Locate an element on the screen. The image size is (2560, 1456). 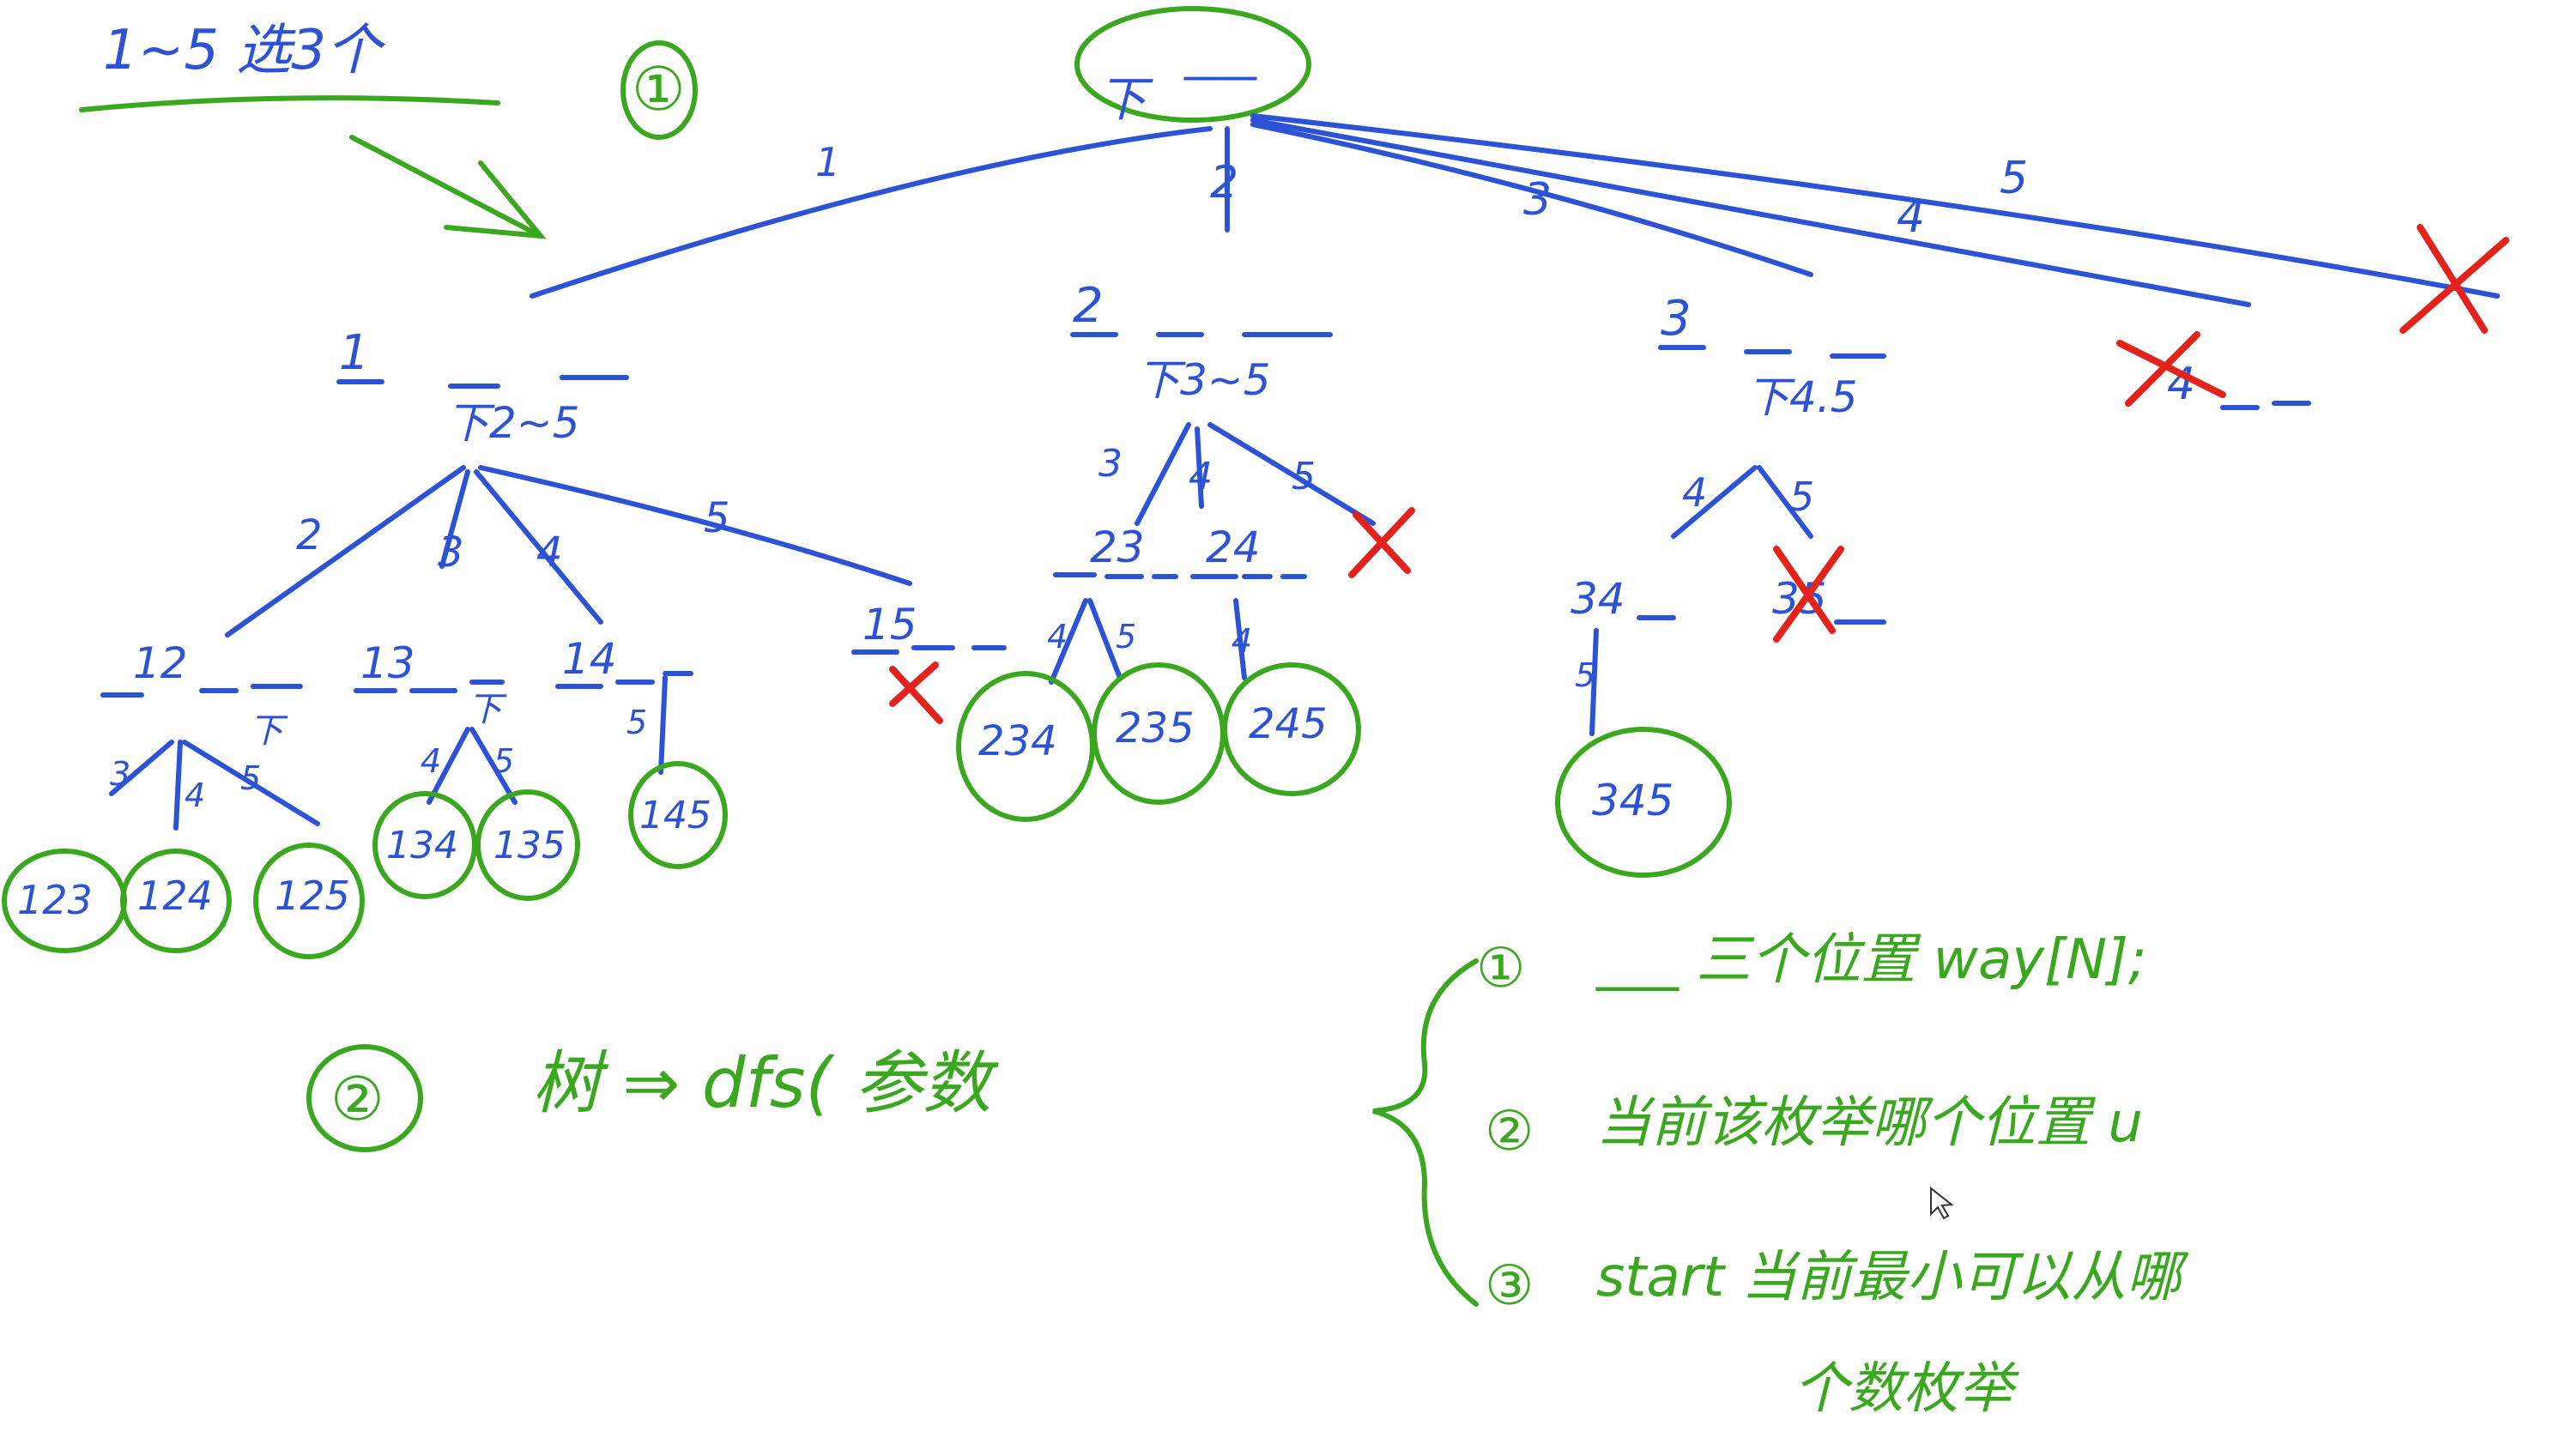
edge-label-l2-9: 5 is located at coordinates (1585, 675).